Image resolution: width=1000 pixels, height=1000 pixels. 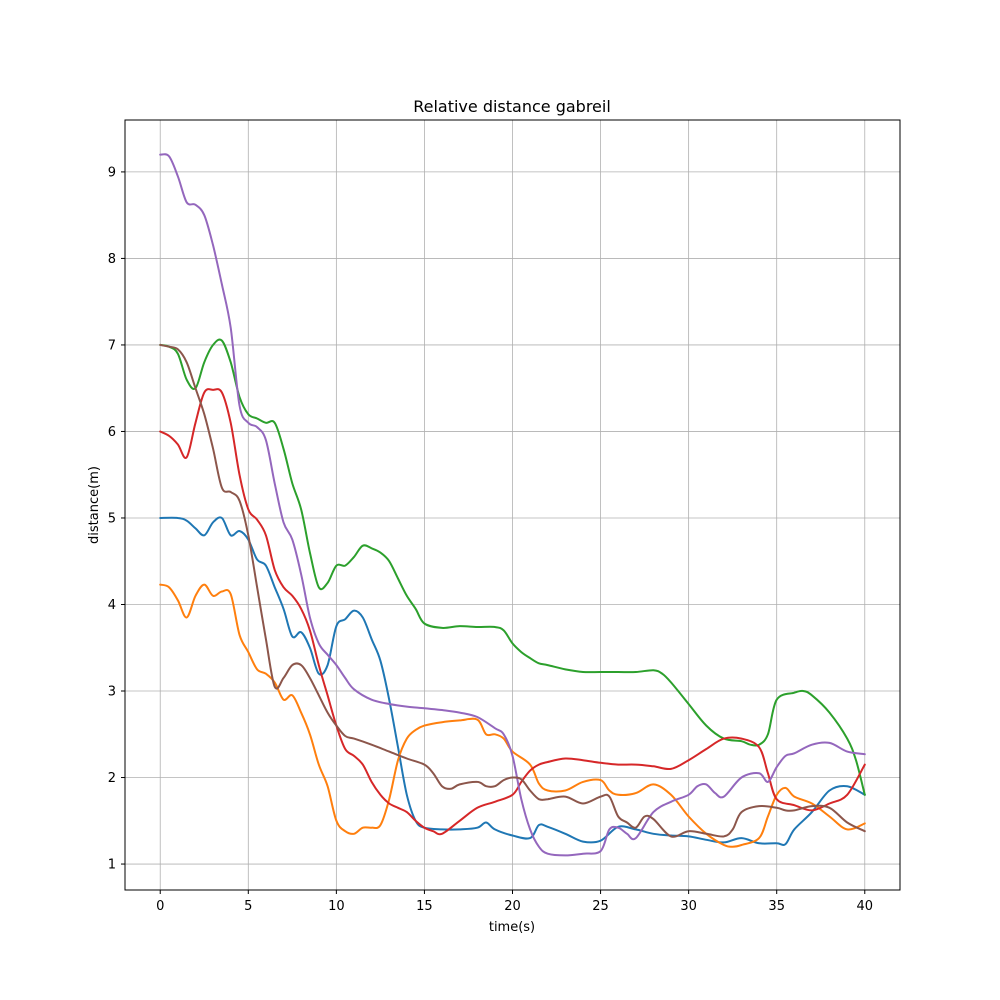 I want to click on y-tick-label: 9, so click(x=112, y=172).